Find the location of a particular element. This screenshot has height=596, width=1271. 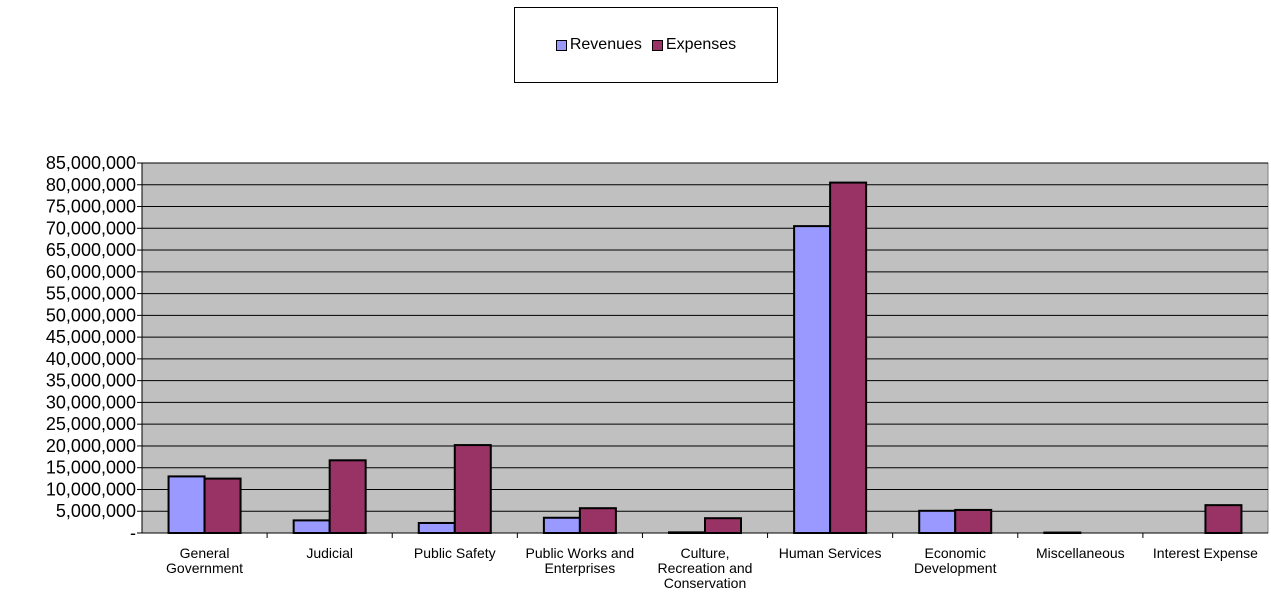

y-tick-label: 35,000,000 is located at coordinates (91, 381).